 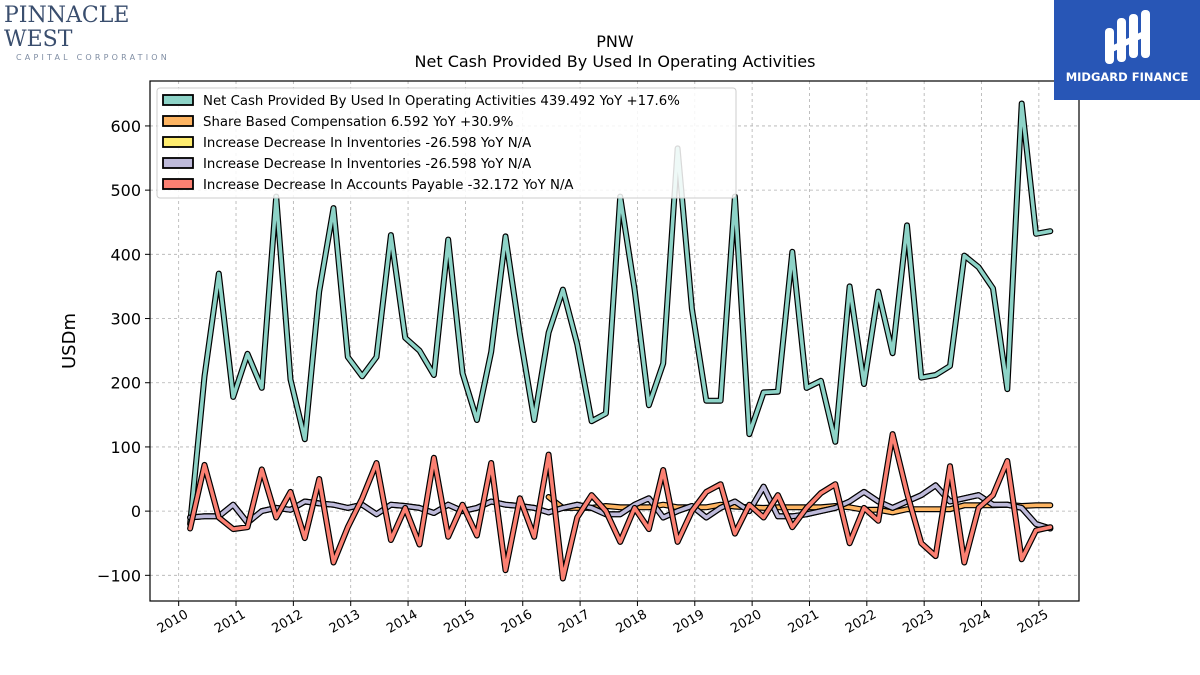 What do you see at coordinates (861, 622) in the screenshot?
I see `x-tick-label: 2022` at bounding box center [861, 622].